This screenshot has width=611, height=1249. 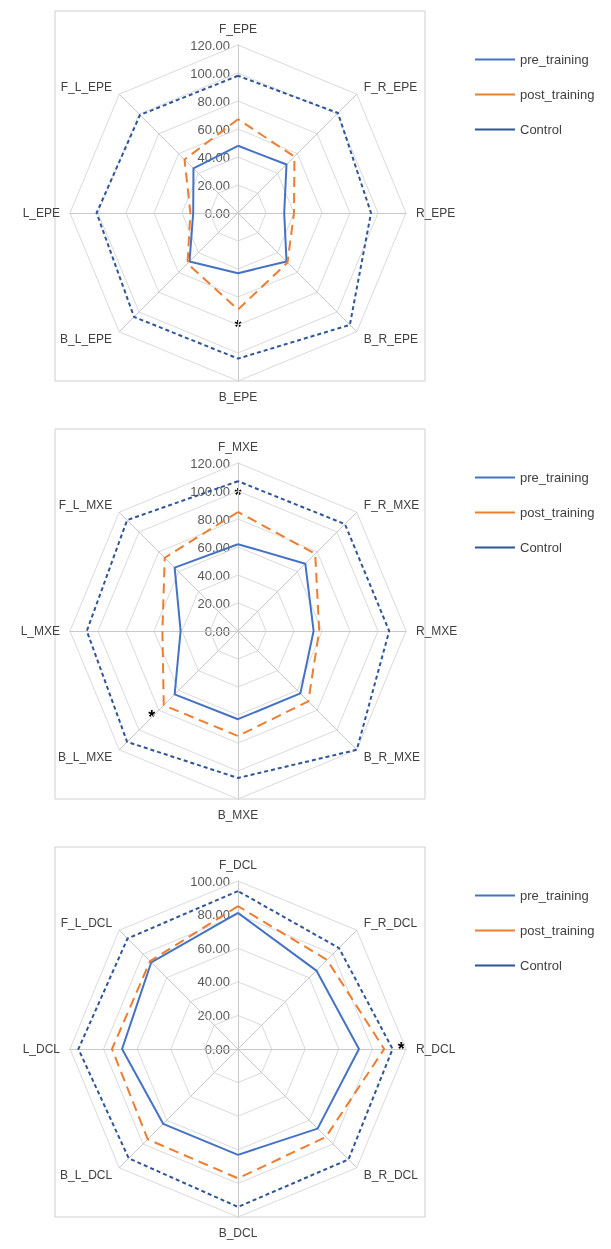 What do you see at coordinates (85, 505) in the screenshot?
I see `spoke-label: F_L_MXE` at bounding box center [85, 505].